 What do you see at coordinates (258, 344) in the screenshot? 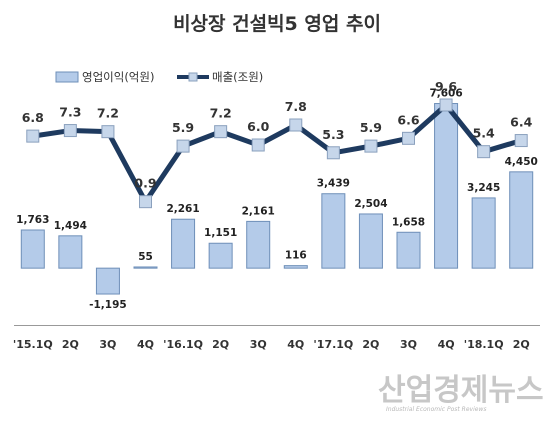
I see `category-label-6: 3Q` at bounding box center [258, 344].